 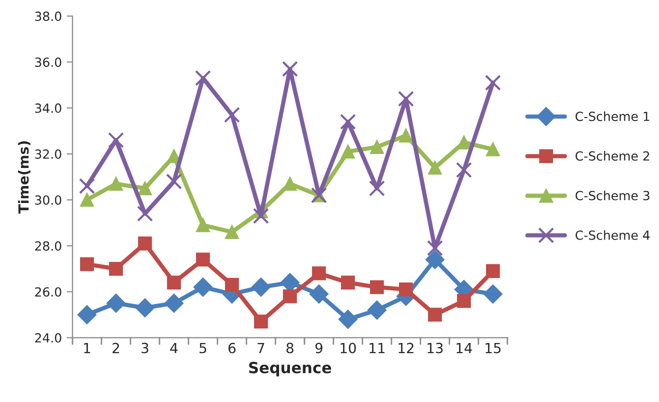 What do you see at coordinates (261, 348) in the screenshot?
I see `x-tick-label: 7` at bounding box center [261, 348].